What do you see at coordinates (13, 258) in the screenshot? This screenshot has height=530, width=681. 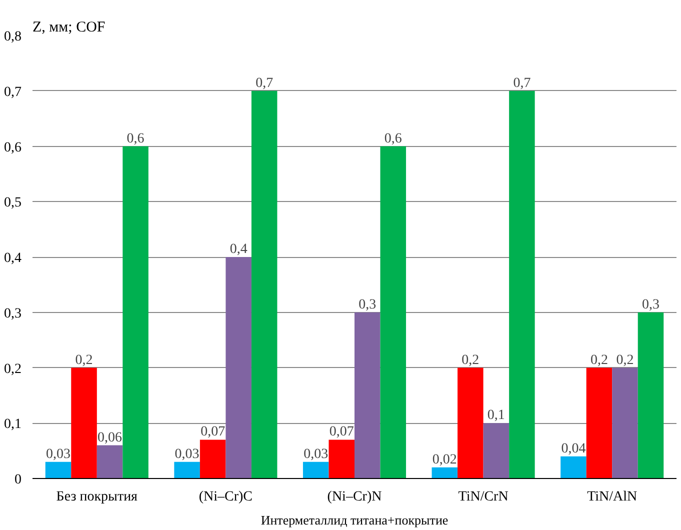 I see `y-tick-label: 0,4` at bounding box center [13, 258].